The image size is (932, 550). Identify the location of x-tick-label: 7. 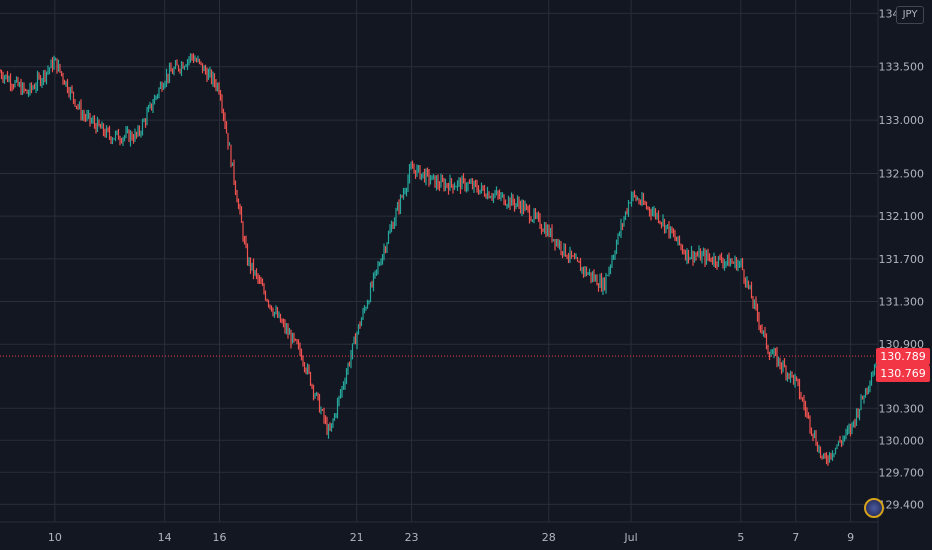
(795, 537).